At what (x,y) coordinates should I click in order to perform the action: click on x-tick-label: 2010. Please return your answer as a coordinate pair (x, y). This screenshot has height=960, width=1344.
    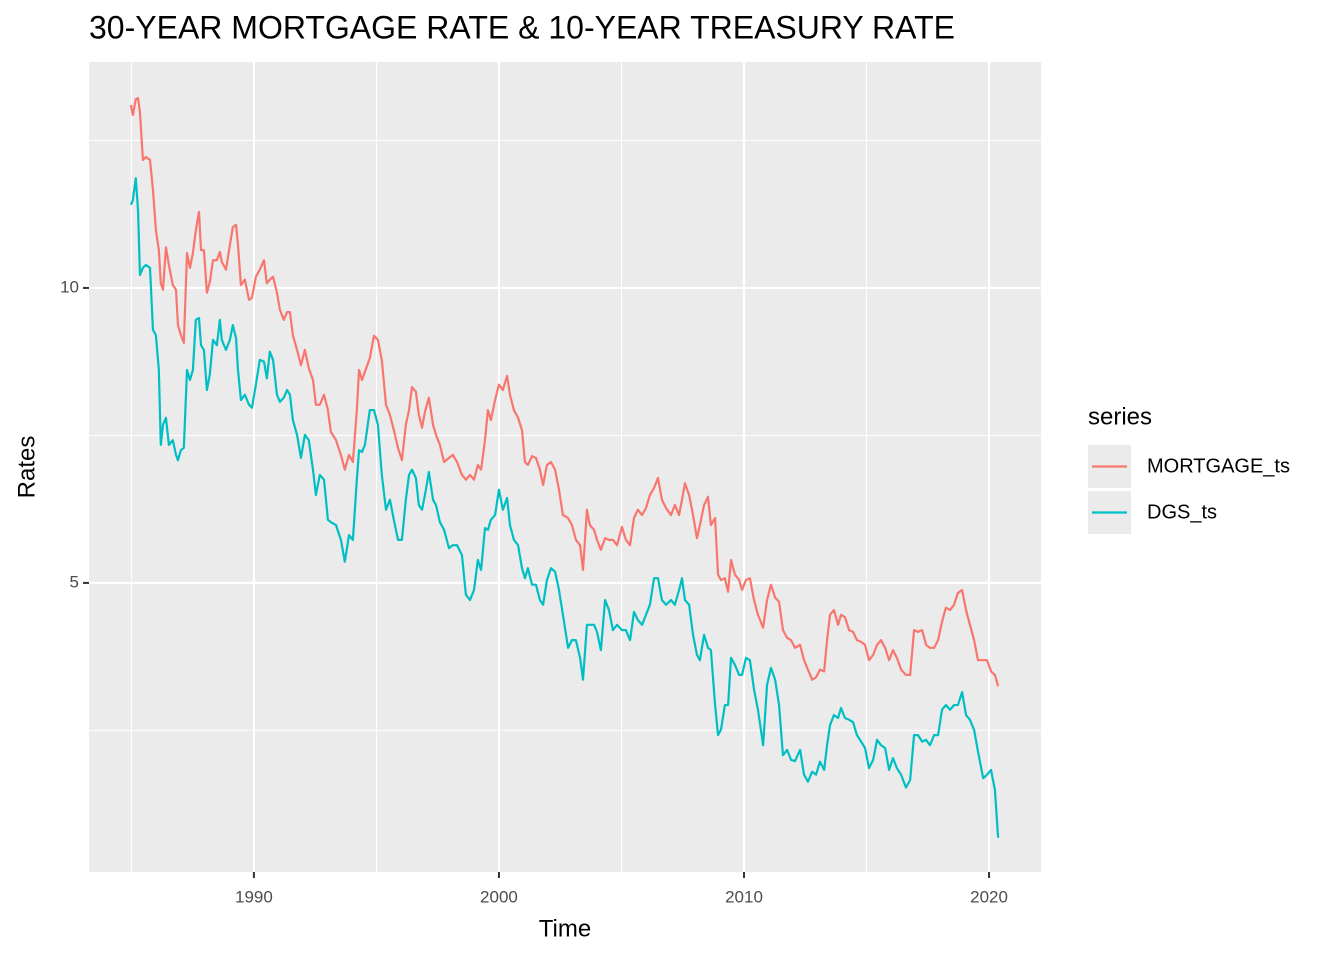
    Looking at the image, I should click on (744, 896).